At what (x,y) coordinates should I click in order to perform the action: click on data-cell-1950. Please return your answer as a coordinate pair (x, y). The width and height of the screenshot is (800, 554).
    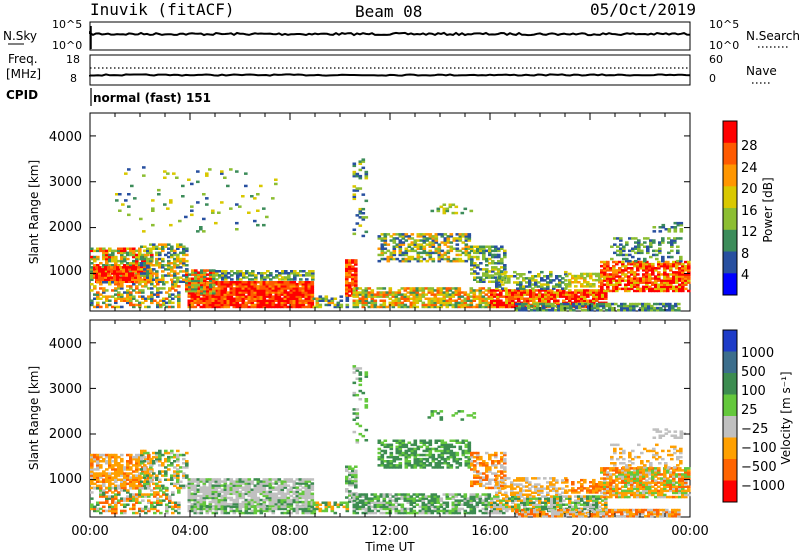
    Looking at the image, I should click on (480, 300).